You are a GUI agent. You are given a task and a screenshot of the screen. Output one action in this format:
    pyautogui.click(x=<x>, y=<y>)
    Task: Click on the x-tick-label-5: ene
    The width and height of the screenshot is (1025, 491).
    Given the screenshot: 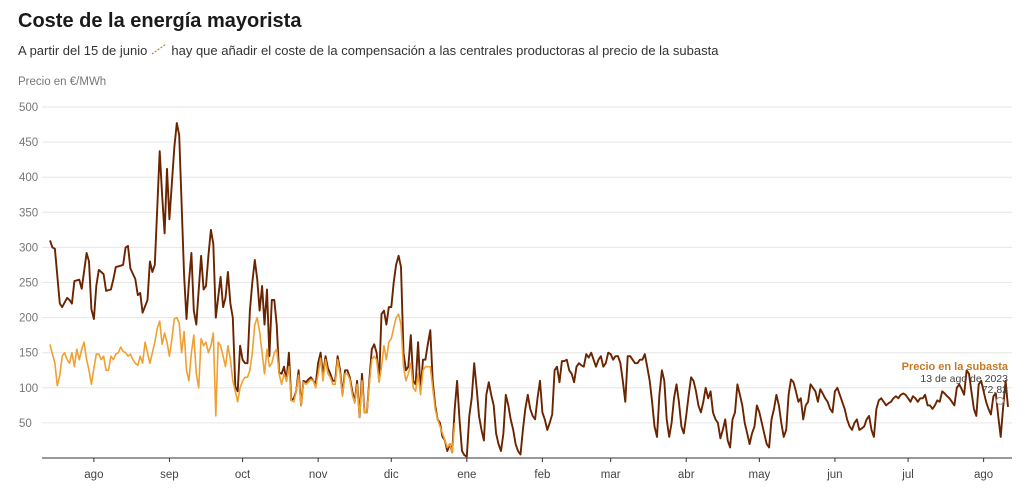 What is the action you would take?
    pyautogui.click(x=466, y=475)
    